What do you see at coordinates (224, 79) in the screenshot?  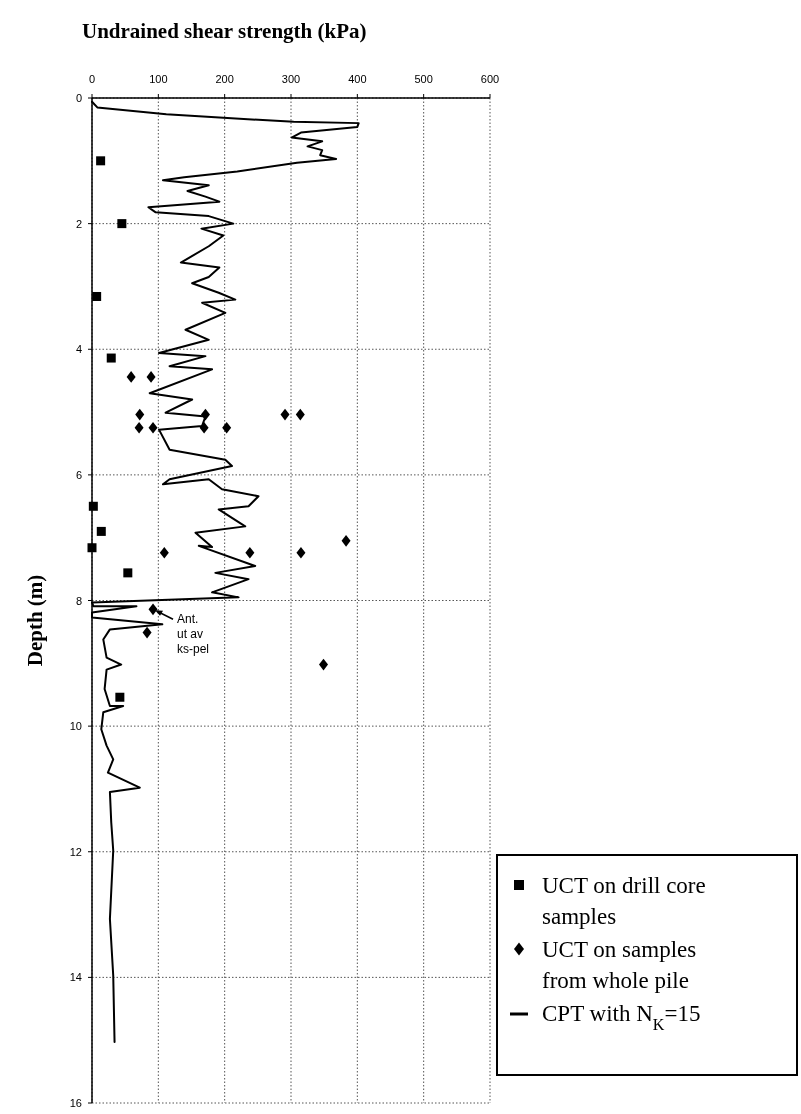 I see `x-tick-label: 200` at bounding box center [224, 79].